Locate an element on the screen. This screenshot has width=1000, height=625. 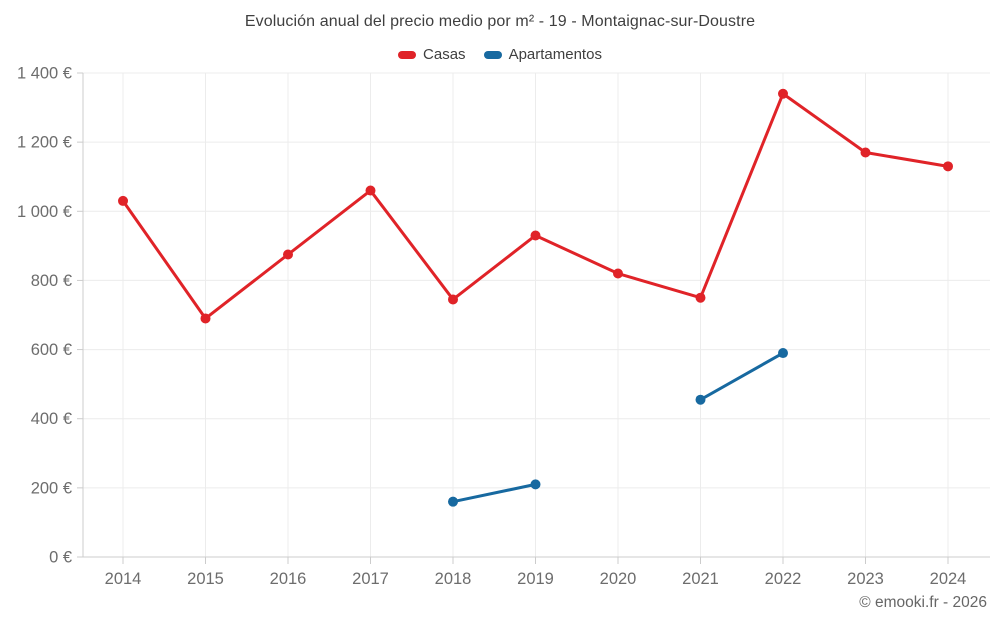
legend-item-casas: Casas is located at coordinates (432, 54).